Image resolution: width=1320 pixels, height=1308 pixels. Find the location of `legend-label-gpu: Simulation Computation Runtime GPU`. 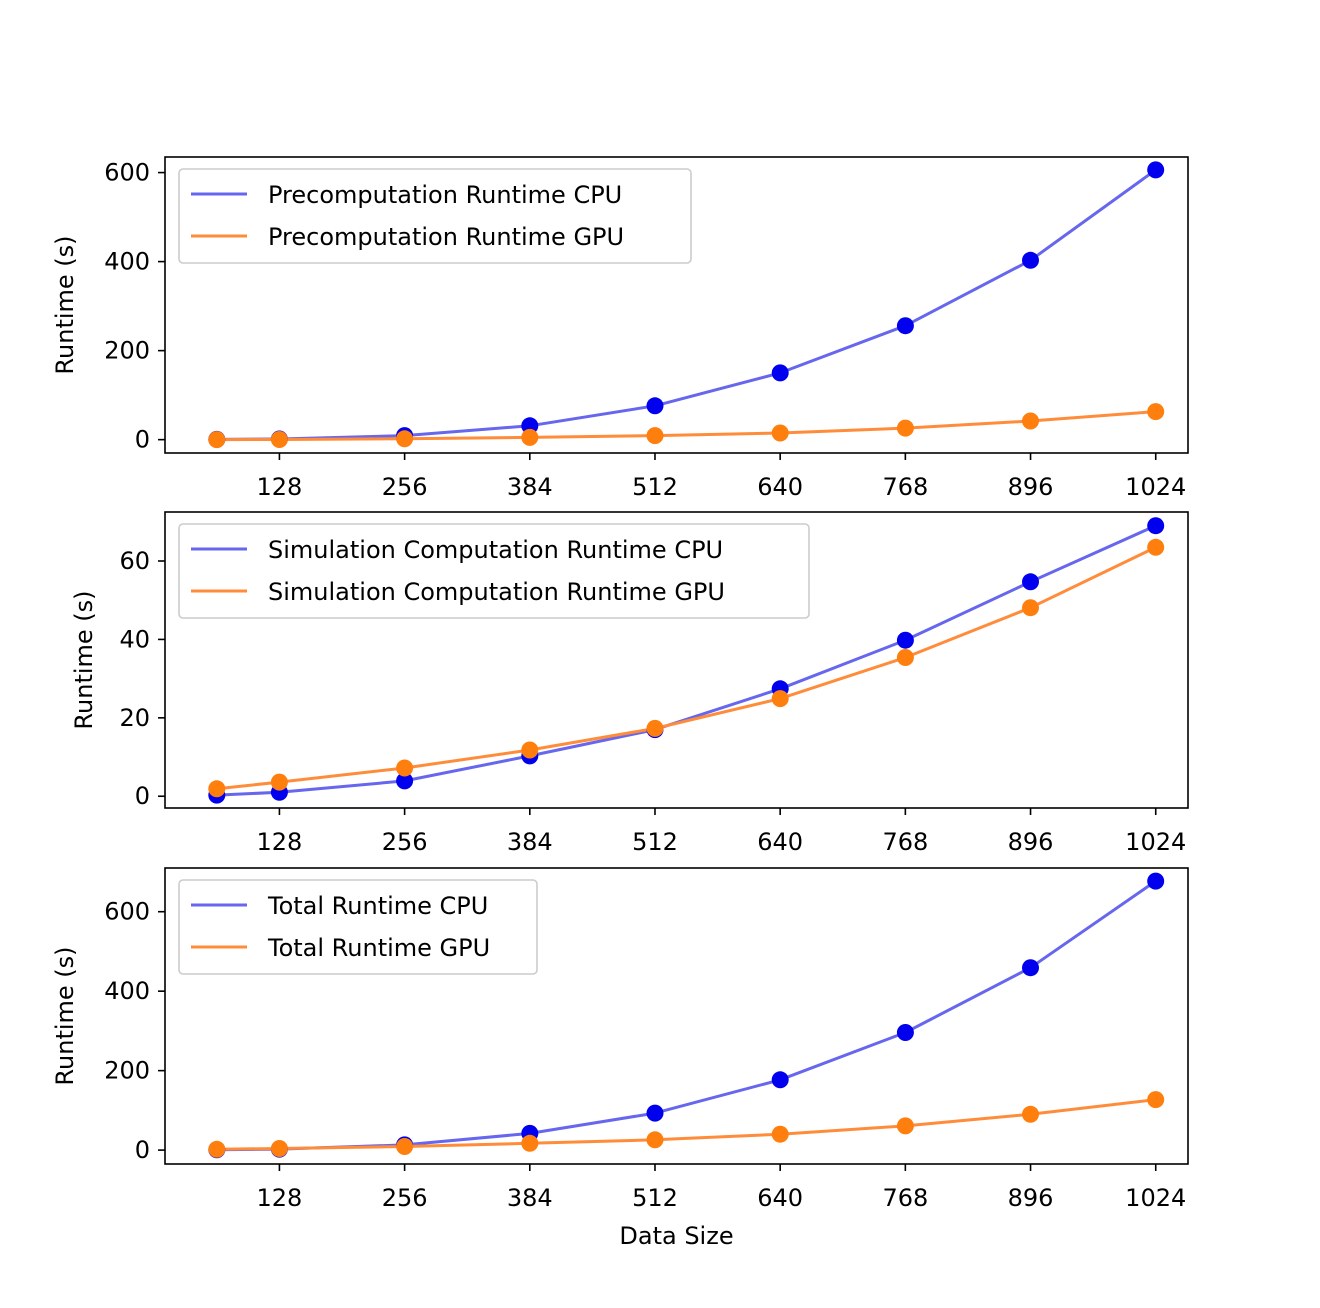

legend-label-gpu: Simulation Computation Runtime GPU is located at coordinates (496, 592).